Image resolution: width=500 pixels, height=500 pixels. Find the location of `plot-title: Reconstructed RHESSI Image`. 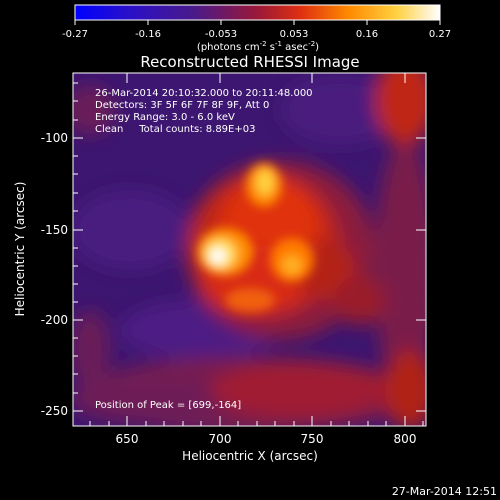

plot-title: Reconstructed RHESSI Image is located at coordinates (249, 62).